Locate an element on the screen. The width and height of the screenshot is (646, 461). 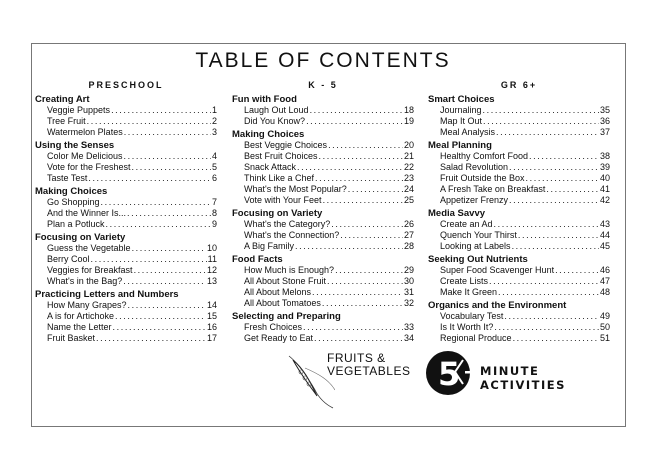
toc-entry: Berry Cool 11 is located at coordinates (126, 259).